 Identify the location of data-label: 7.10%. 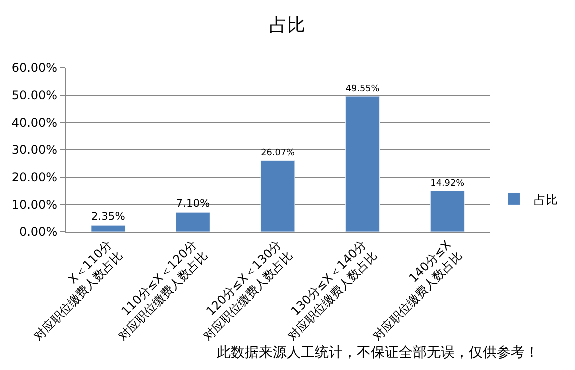
(193, 203).